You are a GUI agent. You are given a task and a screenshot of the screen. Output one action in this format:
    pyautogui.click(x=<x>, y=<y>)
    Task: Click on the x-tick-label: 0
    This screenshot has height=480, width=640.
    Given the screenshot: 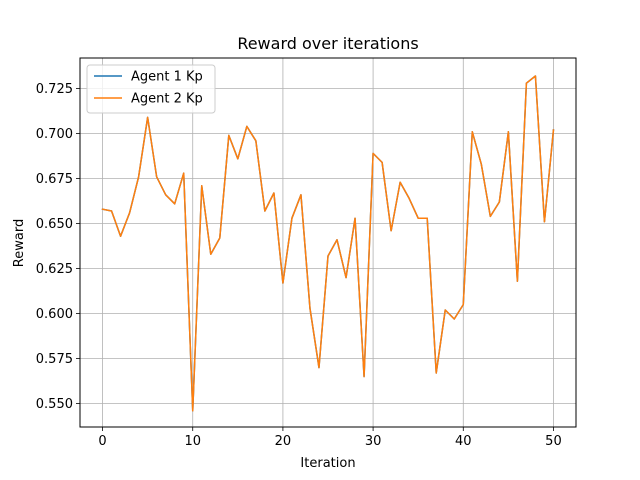 What is the action you would take?
    pyautogui.click(x=102, y=441)
    